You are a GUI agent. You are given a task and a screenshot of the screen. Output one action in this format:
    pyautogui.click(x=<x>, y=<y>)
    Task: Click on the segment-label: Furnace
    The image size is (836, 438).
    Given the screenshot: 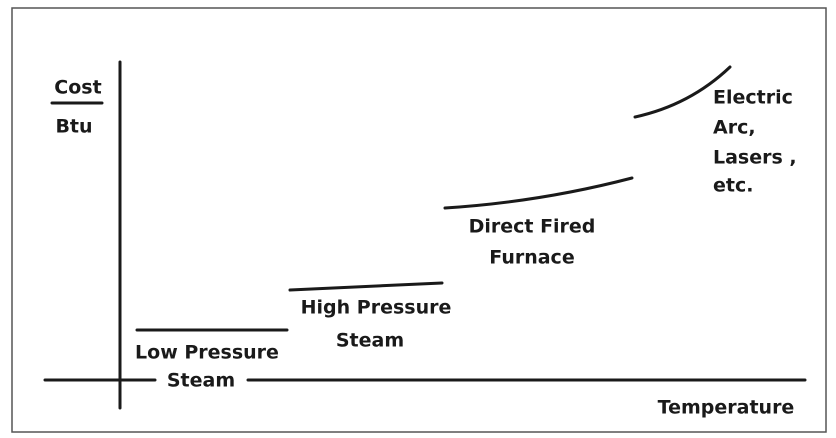 What is the action you would take?
    pyautogui.click(x=531, y=258)
    